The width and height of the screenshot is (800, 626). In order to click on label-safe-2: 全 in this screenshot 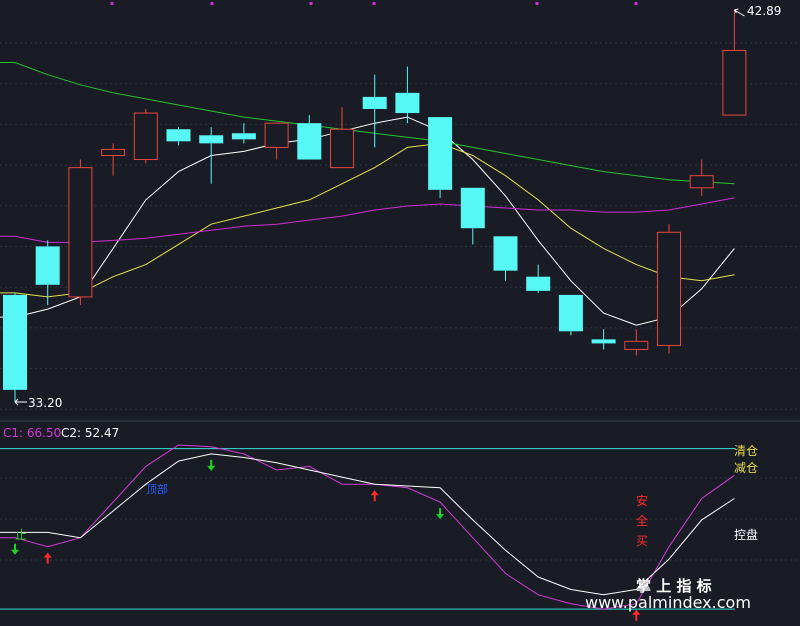, I will do `click(642, 520)`.